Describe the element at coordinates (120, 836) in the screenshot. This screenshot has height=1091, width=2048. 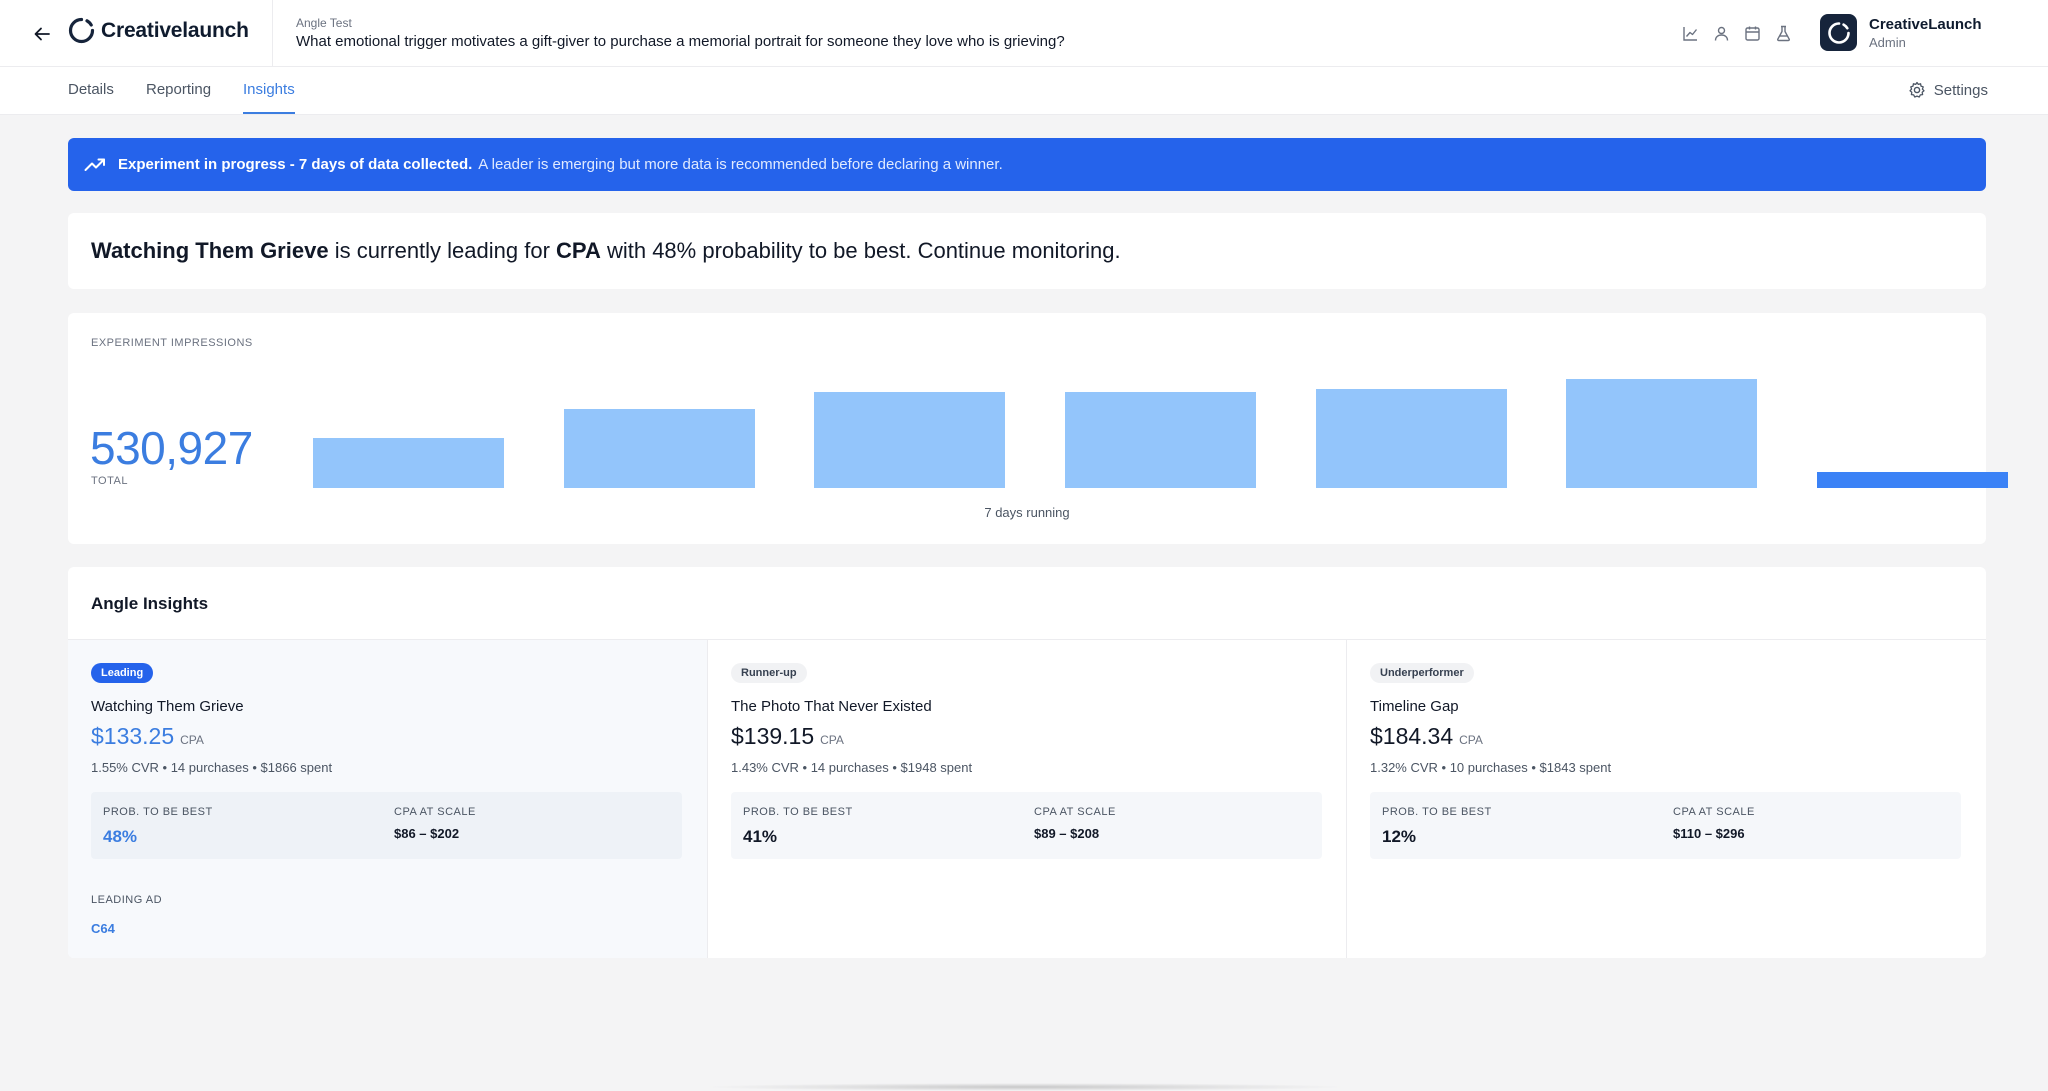
I see `prob-best-value: 48%` at that location.